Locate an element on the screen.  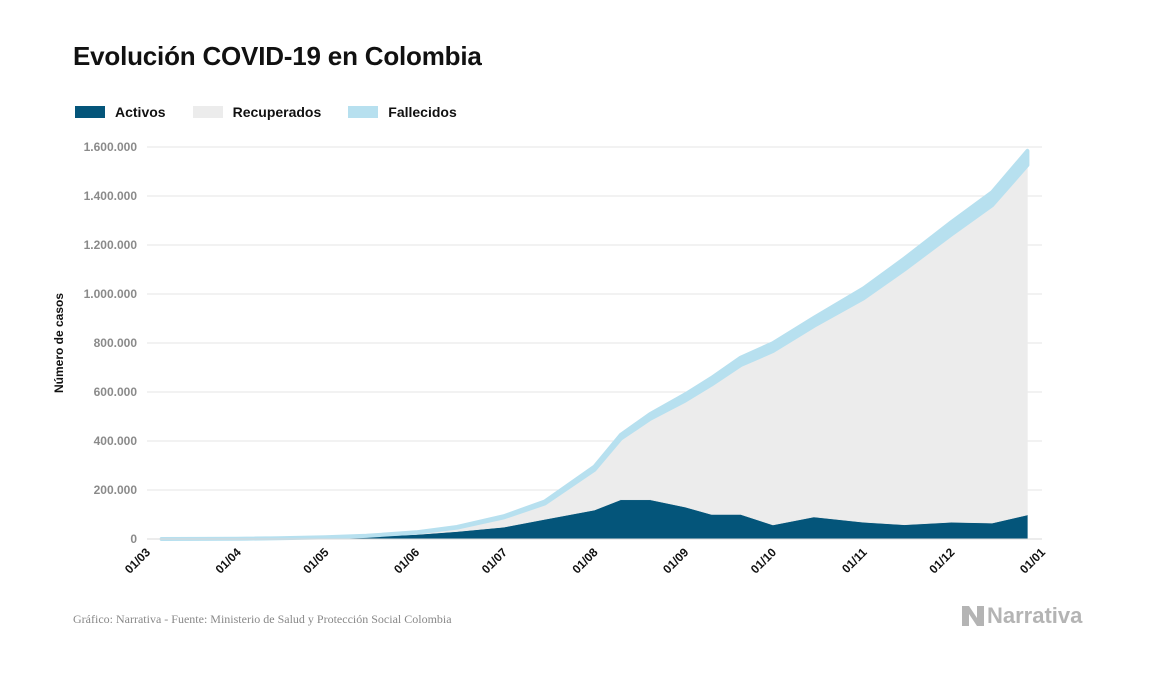
legend-swatch-fallecidos is located at coordinates (363, 112).